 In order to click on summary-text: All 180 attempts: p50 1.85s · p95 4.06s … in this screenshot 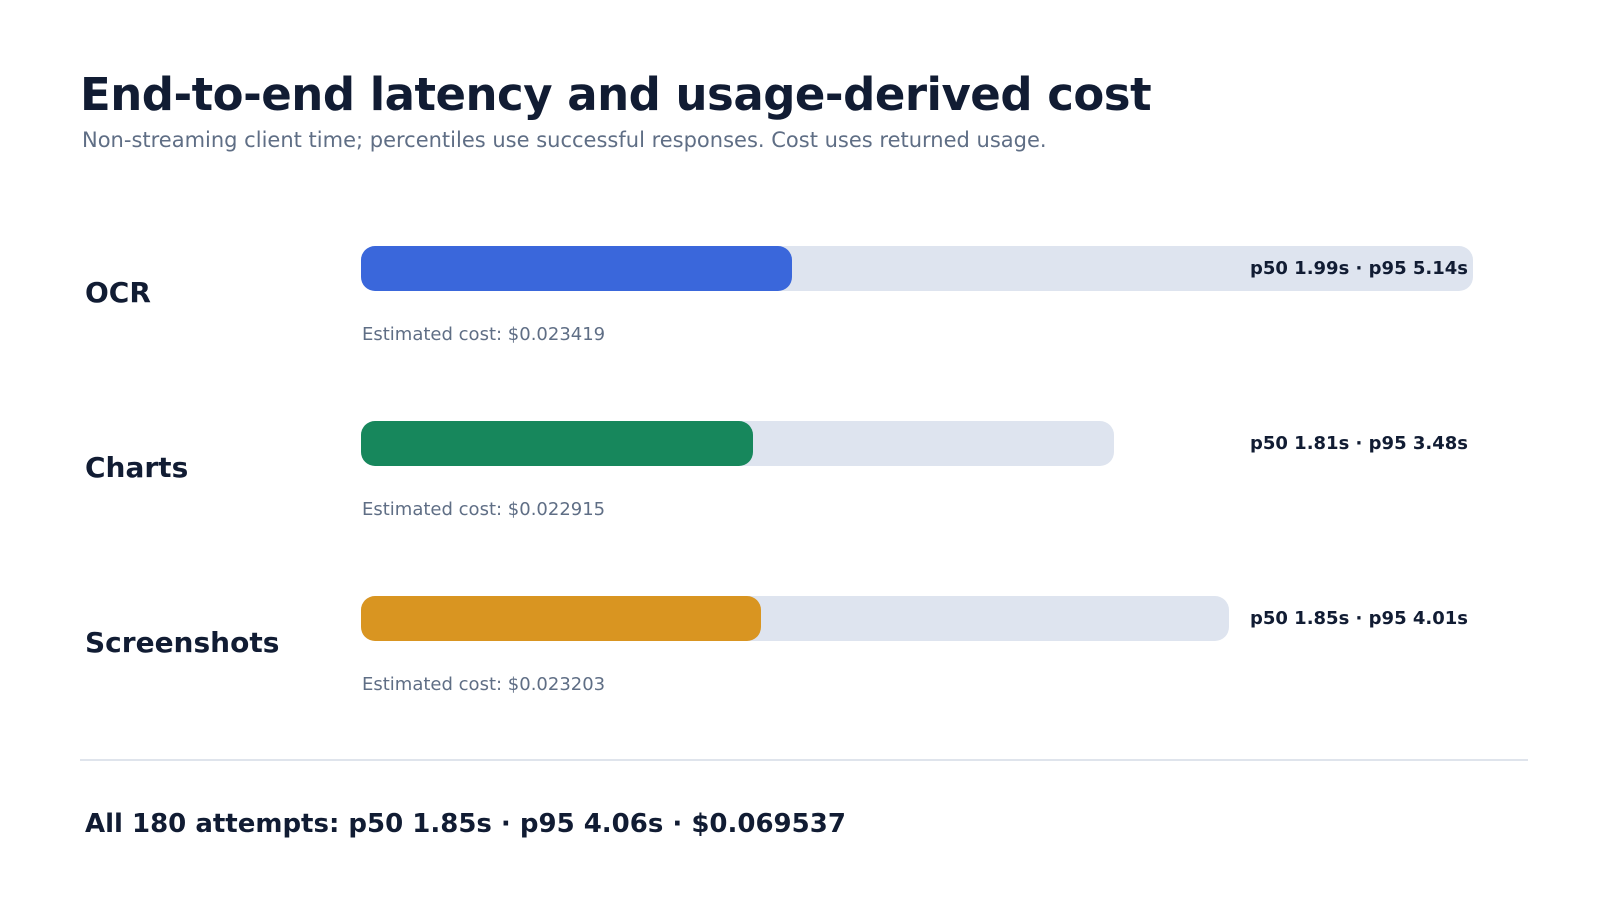, I will do `click(465, 824)`.